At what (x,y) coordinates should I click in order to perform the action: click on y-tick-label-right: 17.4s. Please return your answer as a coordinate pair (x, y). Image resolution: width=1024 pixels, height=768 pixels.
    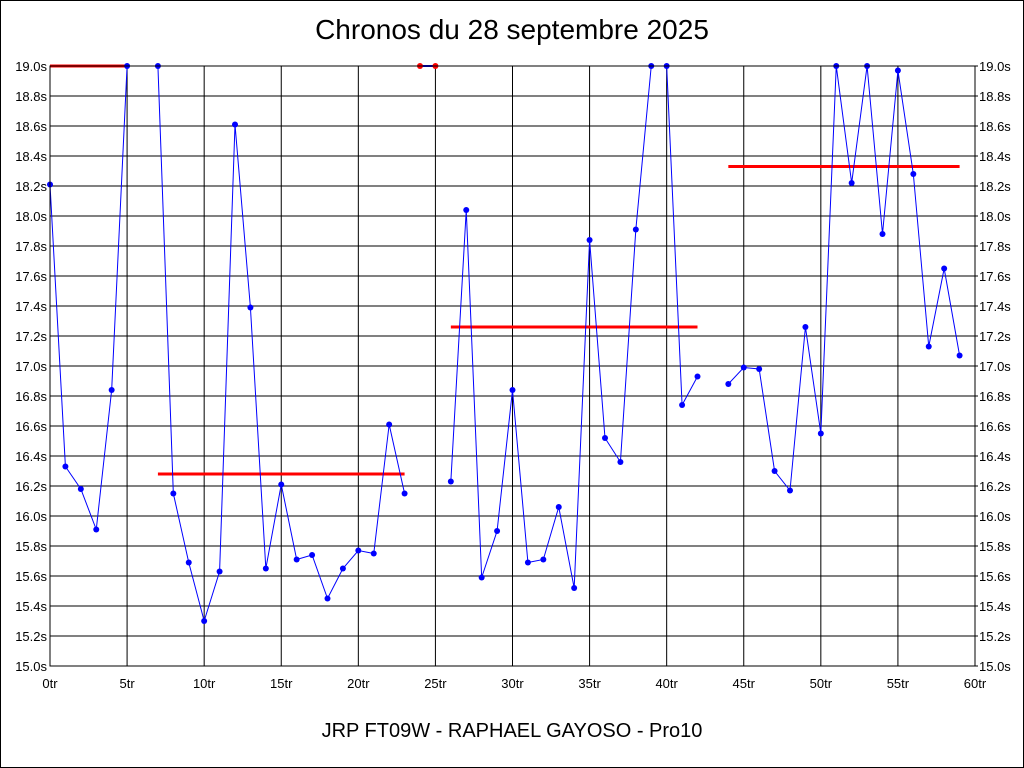
    Looking at the image, I should click on (995, 306).